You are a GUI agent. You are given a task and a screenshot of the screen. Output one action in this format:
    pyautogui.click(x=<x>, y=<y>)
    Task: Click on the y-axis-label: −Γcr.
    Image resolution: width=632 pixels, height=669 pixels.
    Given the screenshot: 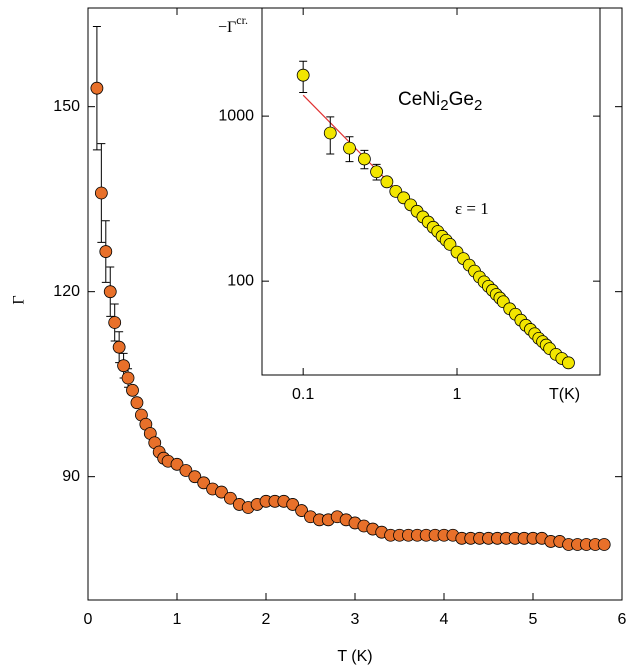 What is the action you would take?
    pyautogui.click(x=233, y=24)
    